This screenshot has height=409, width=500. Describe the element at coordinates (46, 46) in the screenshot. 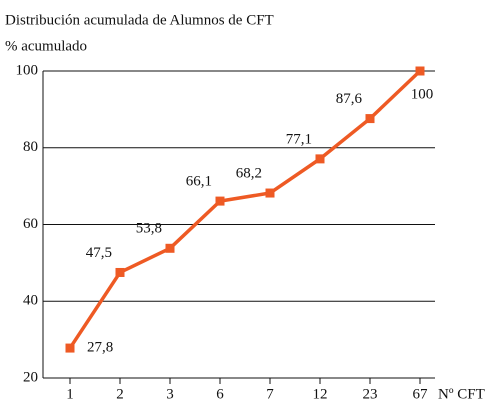

I see `y-axis-label: % acumulado` at that location.